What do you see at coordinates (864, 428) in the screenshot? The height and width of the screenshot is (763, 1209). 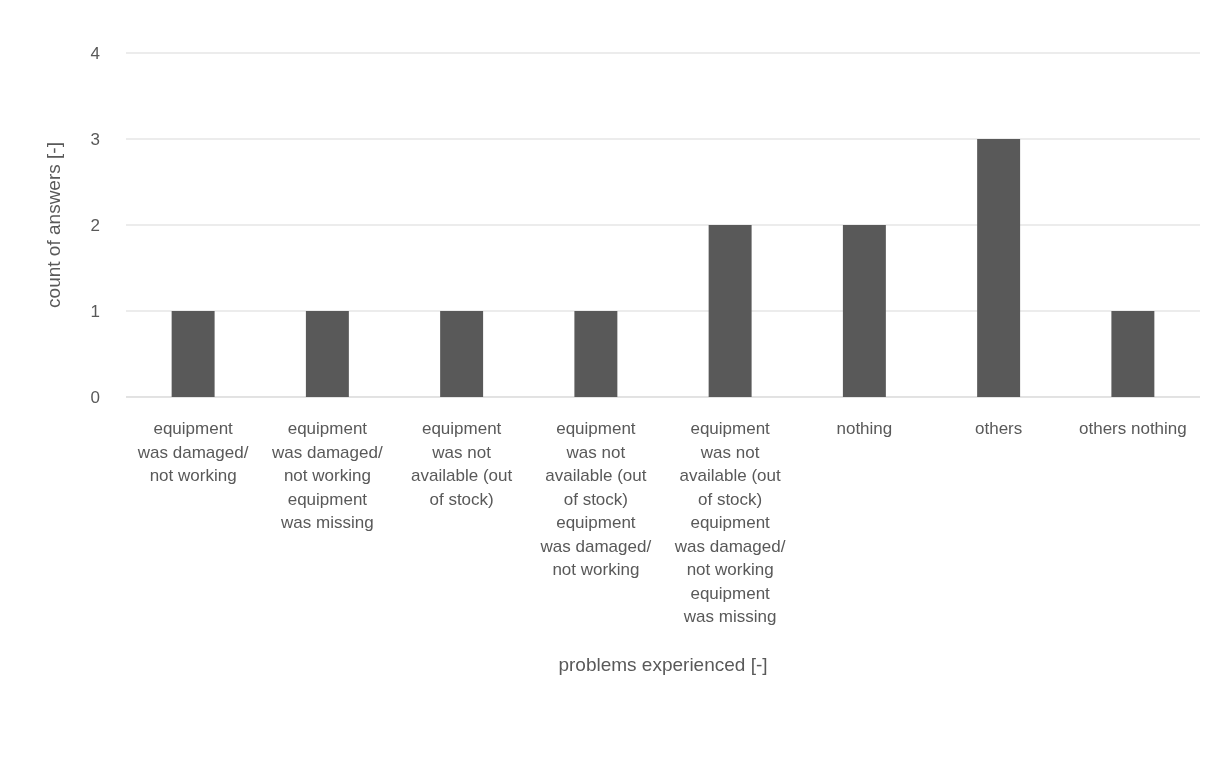 I see `x-tick-label: nothing` at bounding box center [864, 428].